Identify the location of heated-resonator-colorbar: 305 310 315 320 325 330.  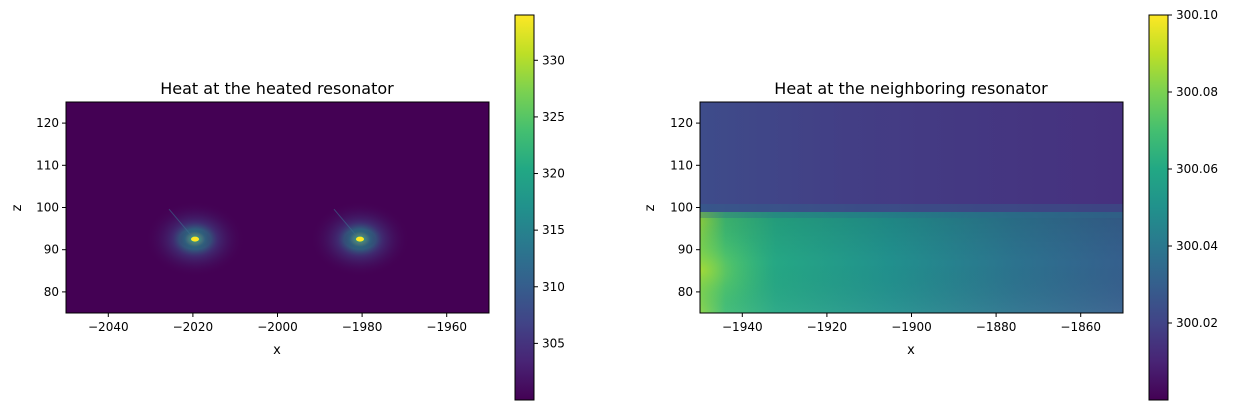
(539, 207).